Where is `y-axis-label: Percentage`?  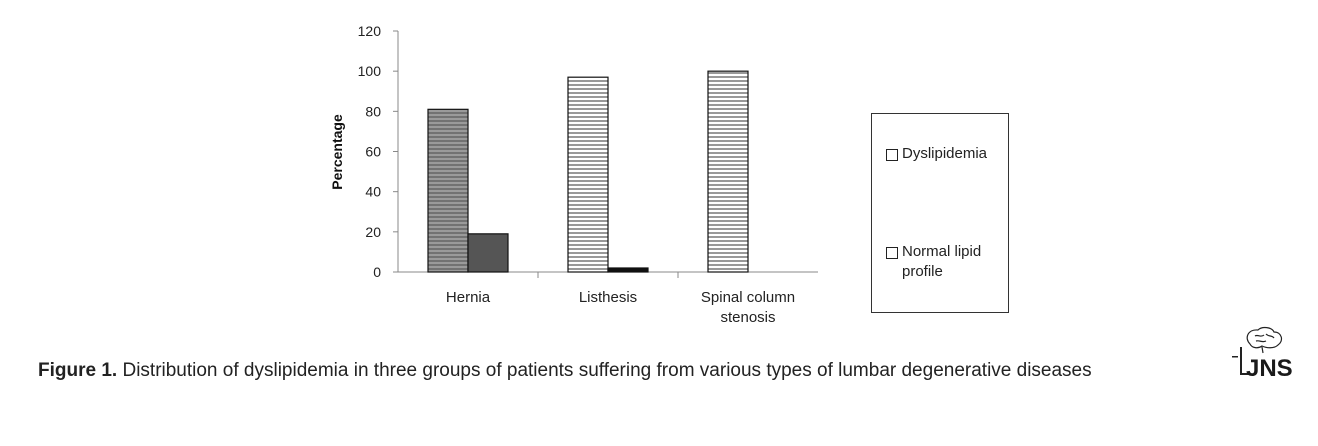 y-axis-label: Percentage is located at coordinates (337, 152).